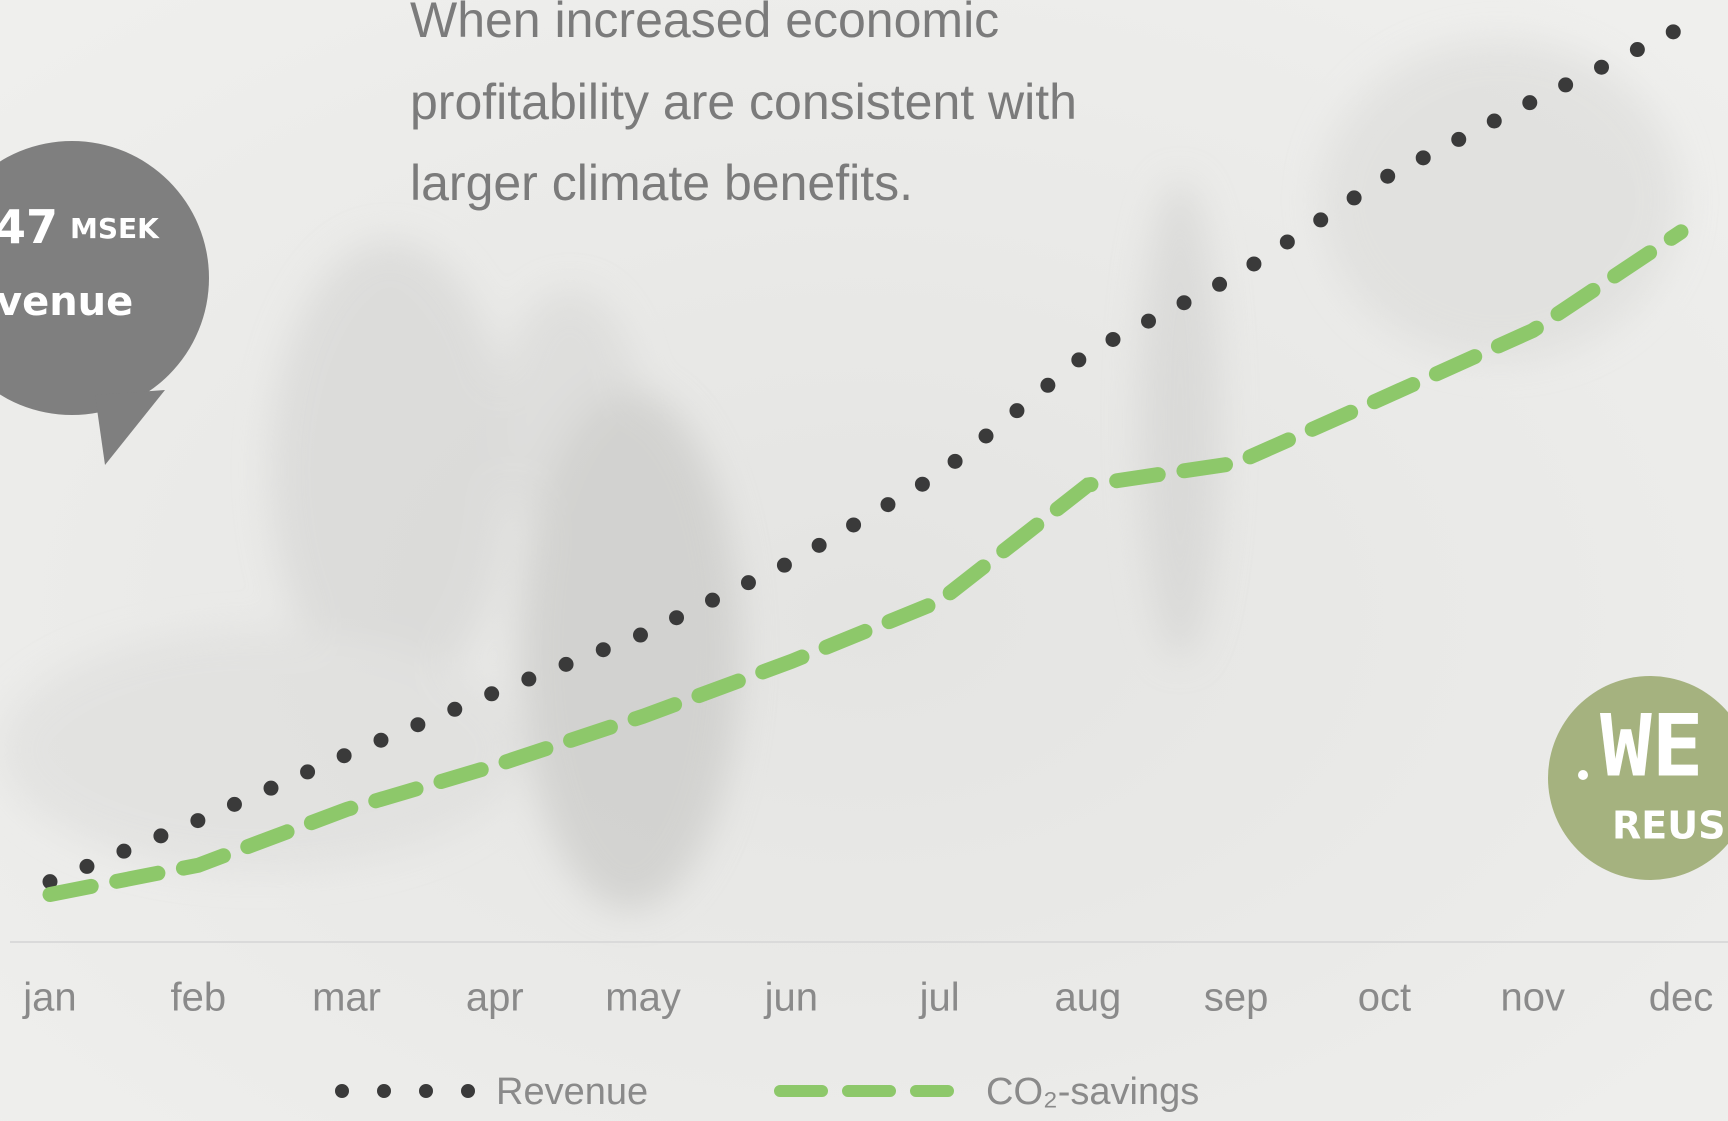 This screenshot has height=1121, width=1728. Describe the element at coordinates (1681, 998) in the screenshot. I see `x-tick-label: dec` at that location.